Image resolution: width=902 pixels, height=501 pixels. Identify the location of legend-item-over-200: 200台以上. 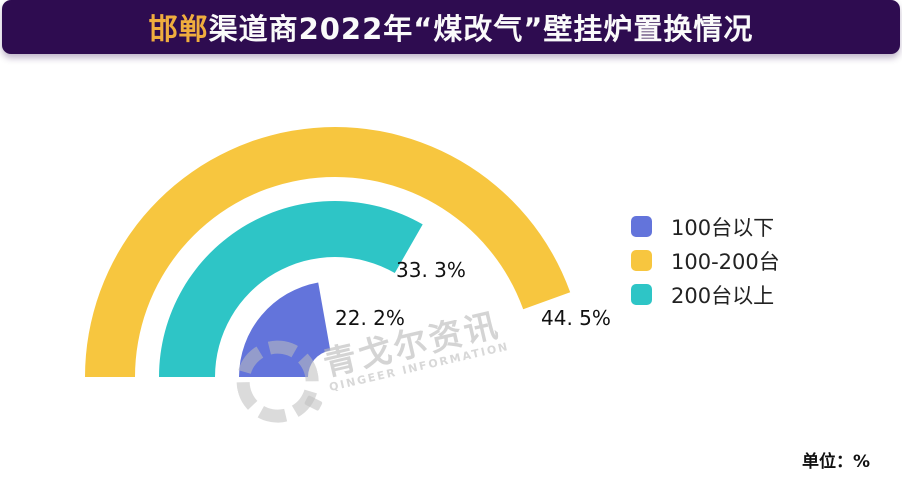
(705, 296).